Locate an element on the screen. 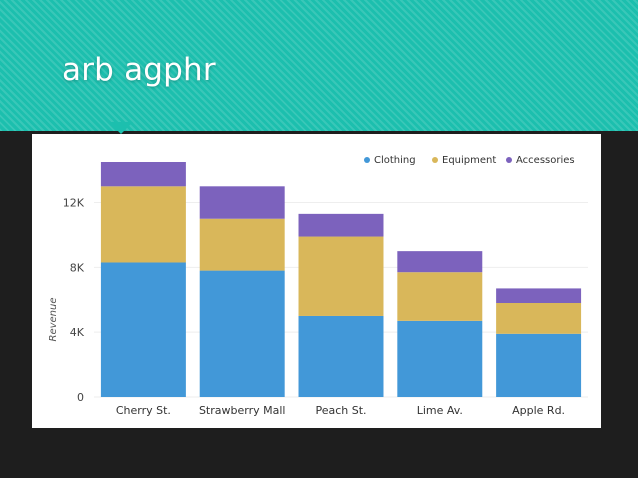 The width and height of the screenshot is (638, 478). legend-swatch-clothing is located at coordinates (367, 160).